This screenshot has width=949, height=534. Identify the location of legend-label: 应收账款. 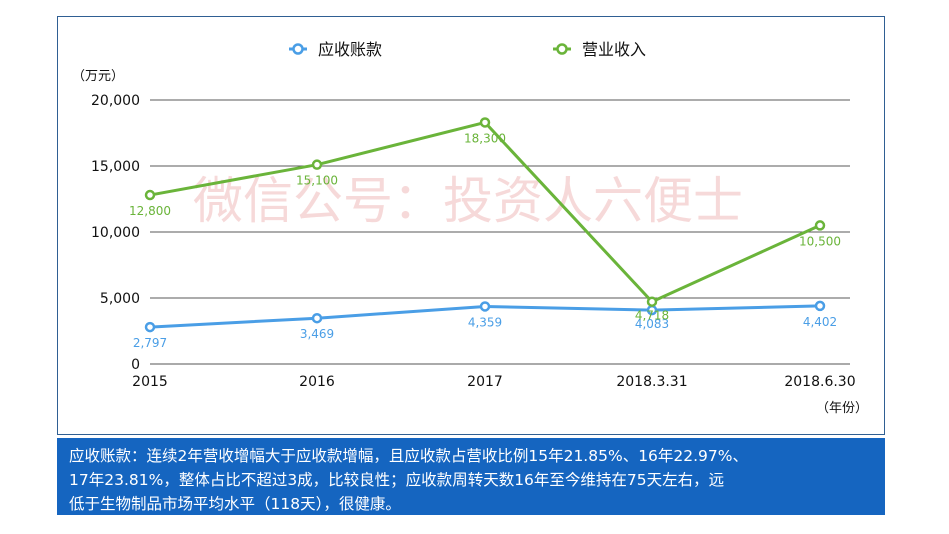
(350, 49).